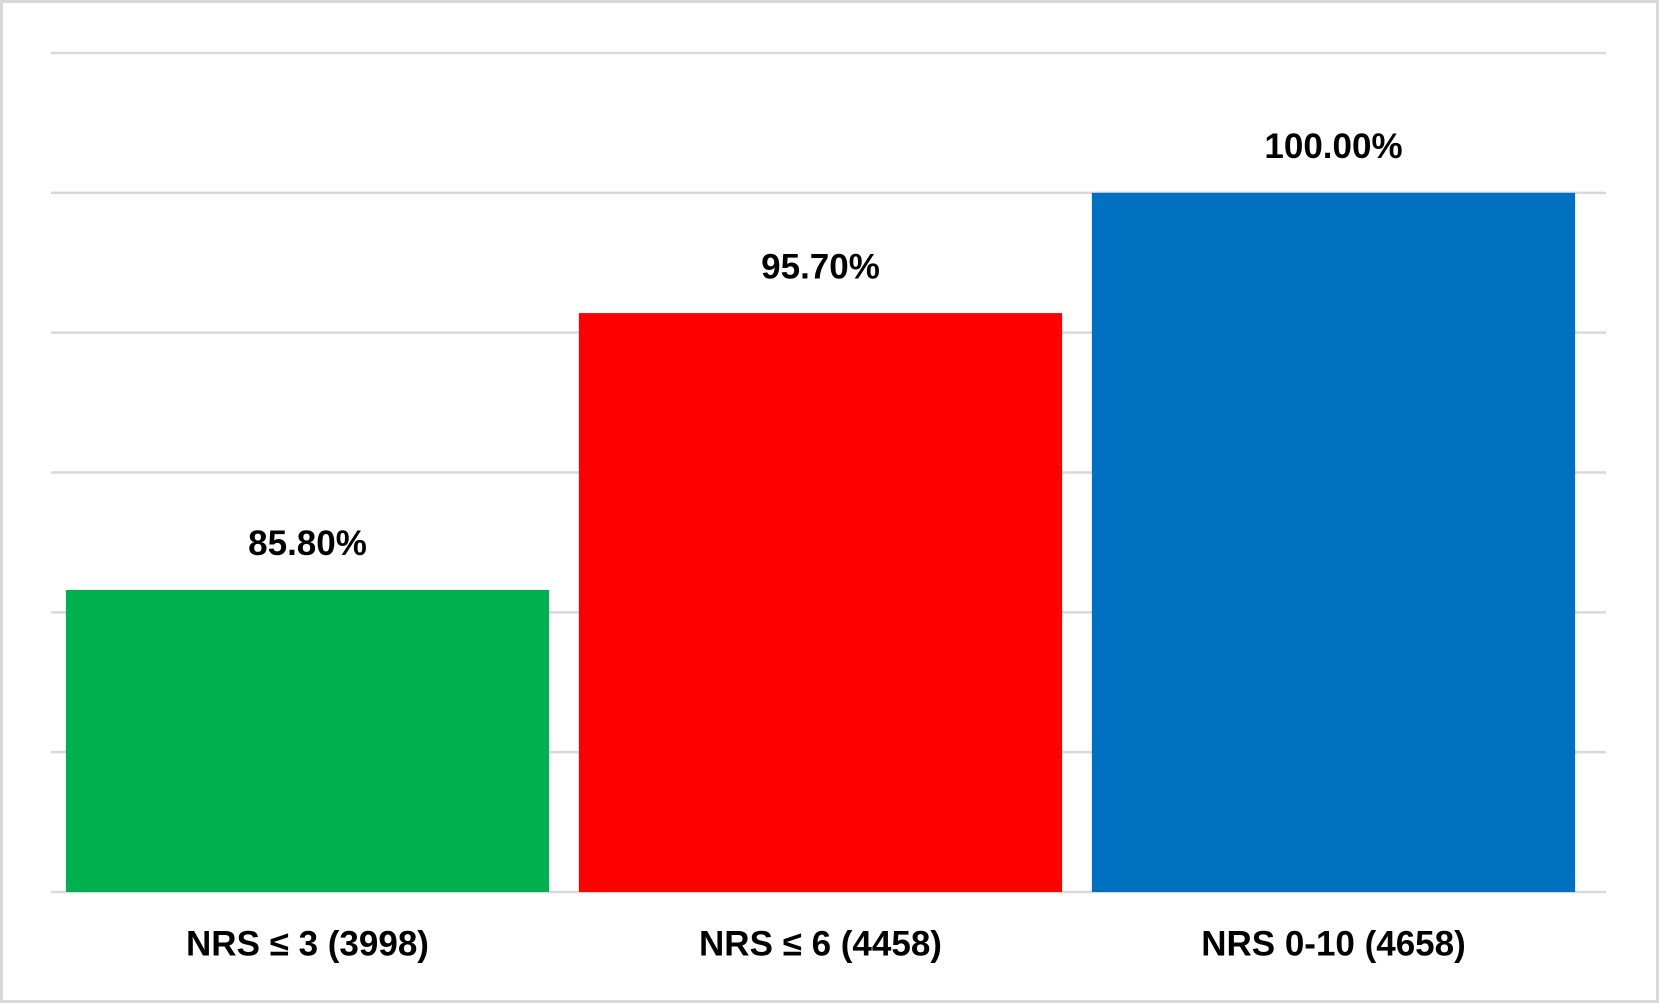  What do you see at coordinates (820, 943) in the screenshot?
I see `x-tick-label: NRS ≤ 6 (4458)` at bounding box center [820, 943].